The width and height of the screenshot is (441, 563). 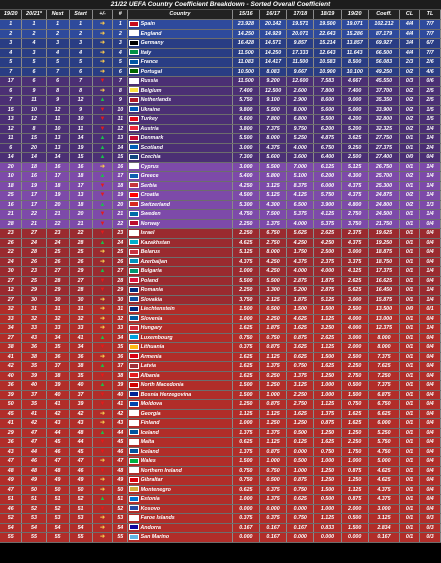 I want to click on value-cell: 32.325, so click(x=384, y=129).